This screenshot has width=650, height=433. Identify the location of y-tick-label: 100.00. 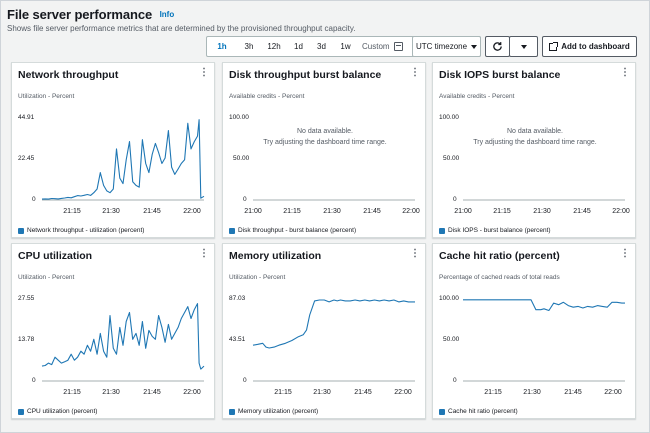
(449, 298).